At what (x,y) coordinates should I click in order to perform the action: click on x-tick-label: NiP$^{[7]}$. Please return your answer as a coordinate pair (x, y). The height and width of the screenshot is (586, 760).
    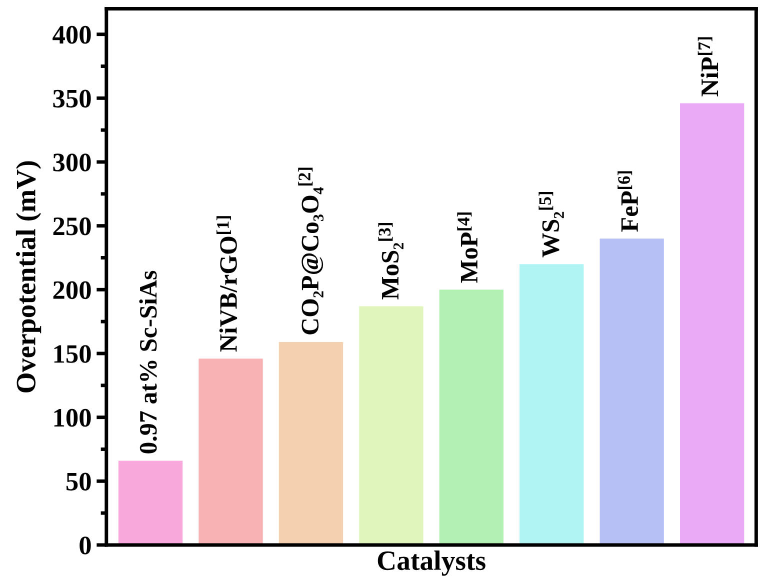
    Looking at the image, I should click on (708, 66).